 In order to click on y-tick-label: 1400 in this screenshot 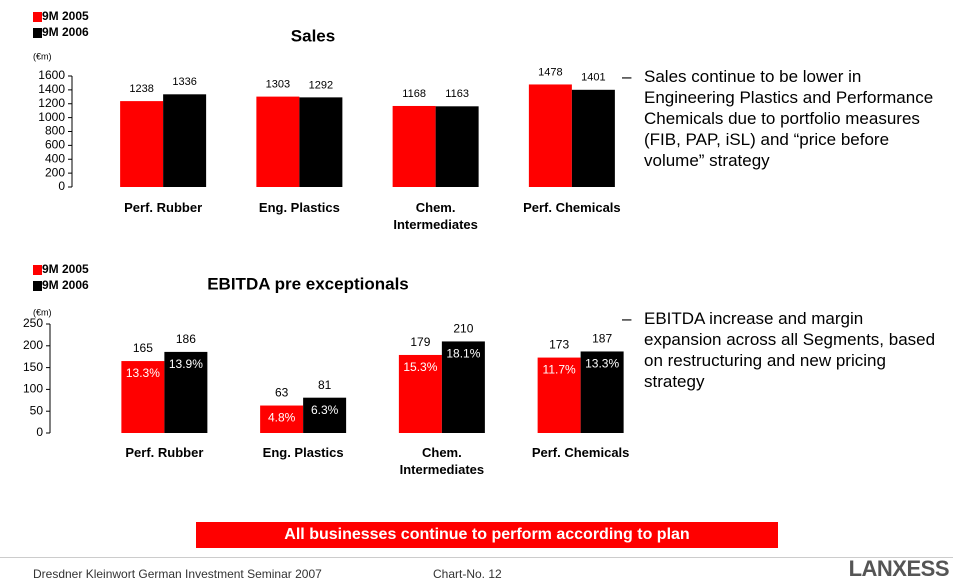, I will do `click(51, 89)`.